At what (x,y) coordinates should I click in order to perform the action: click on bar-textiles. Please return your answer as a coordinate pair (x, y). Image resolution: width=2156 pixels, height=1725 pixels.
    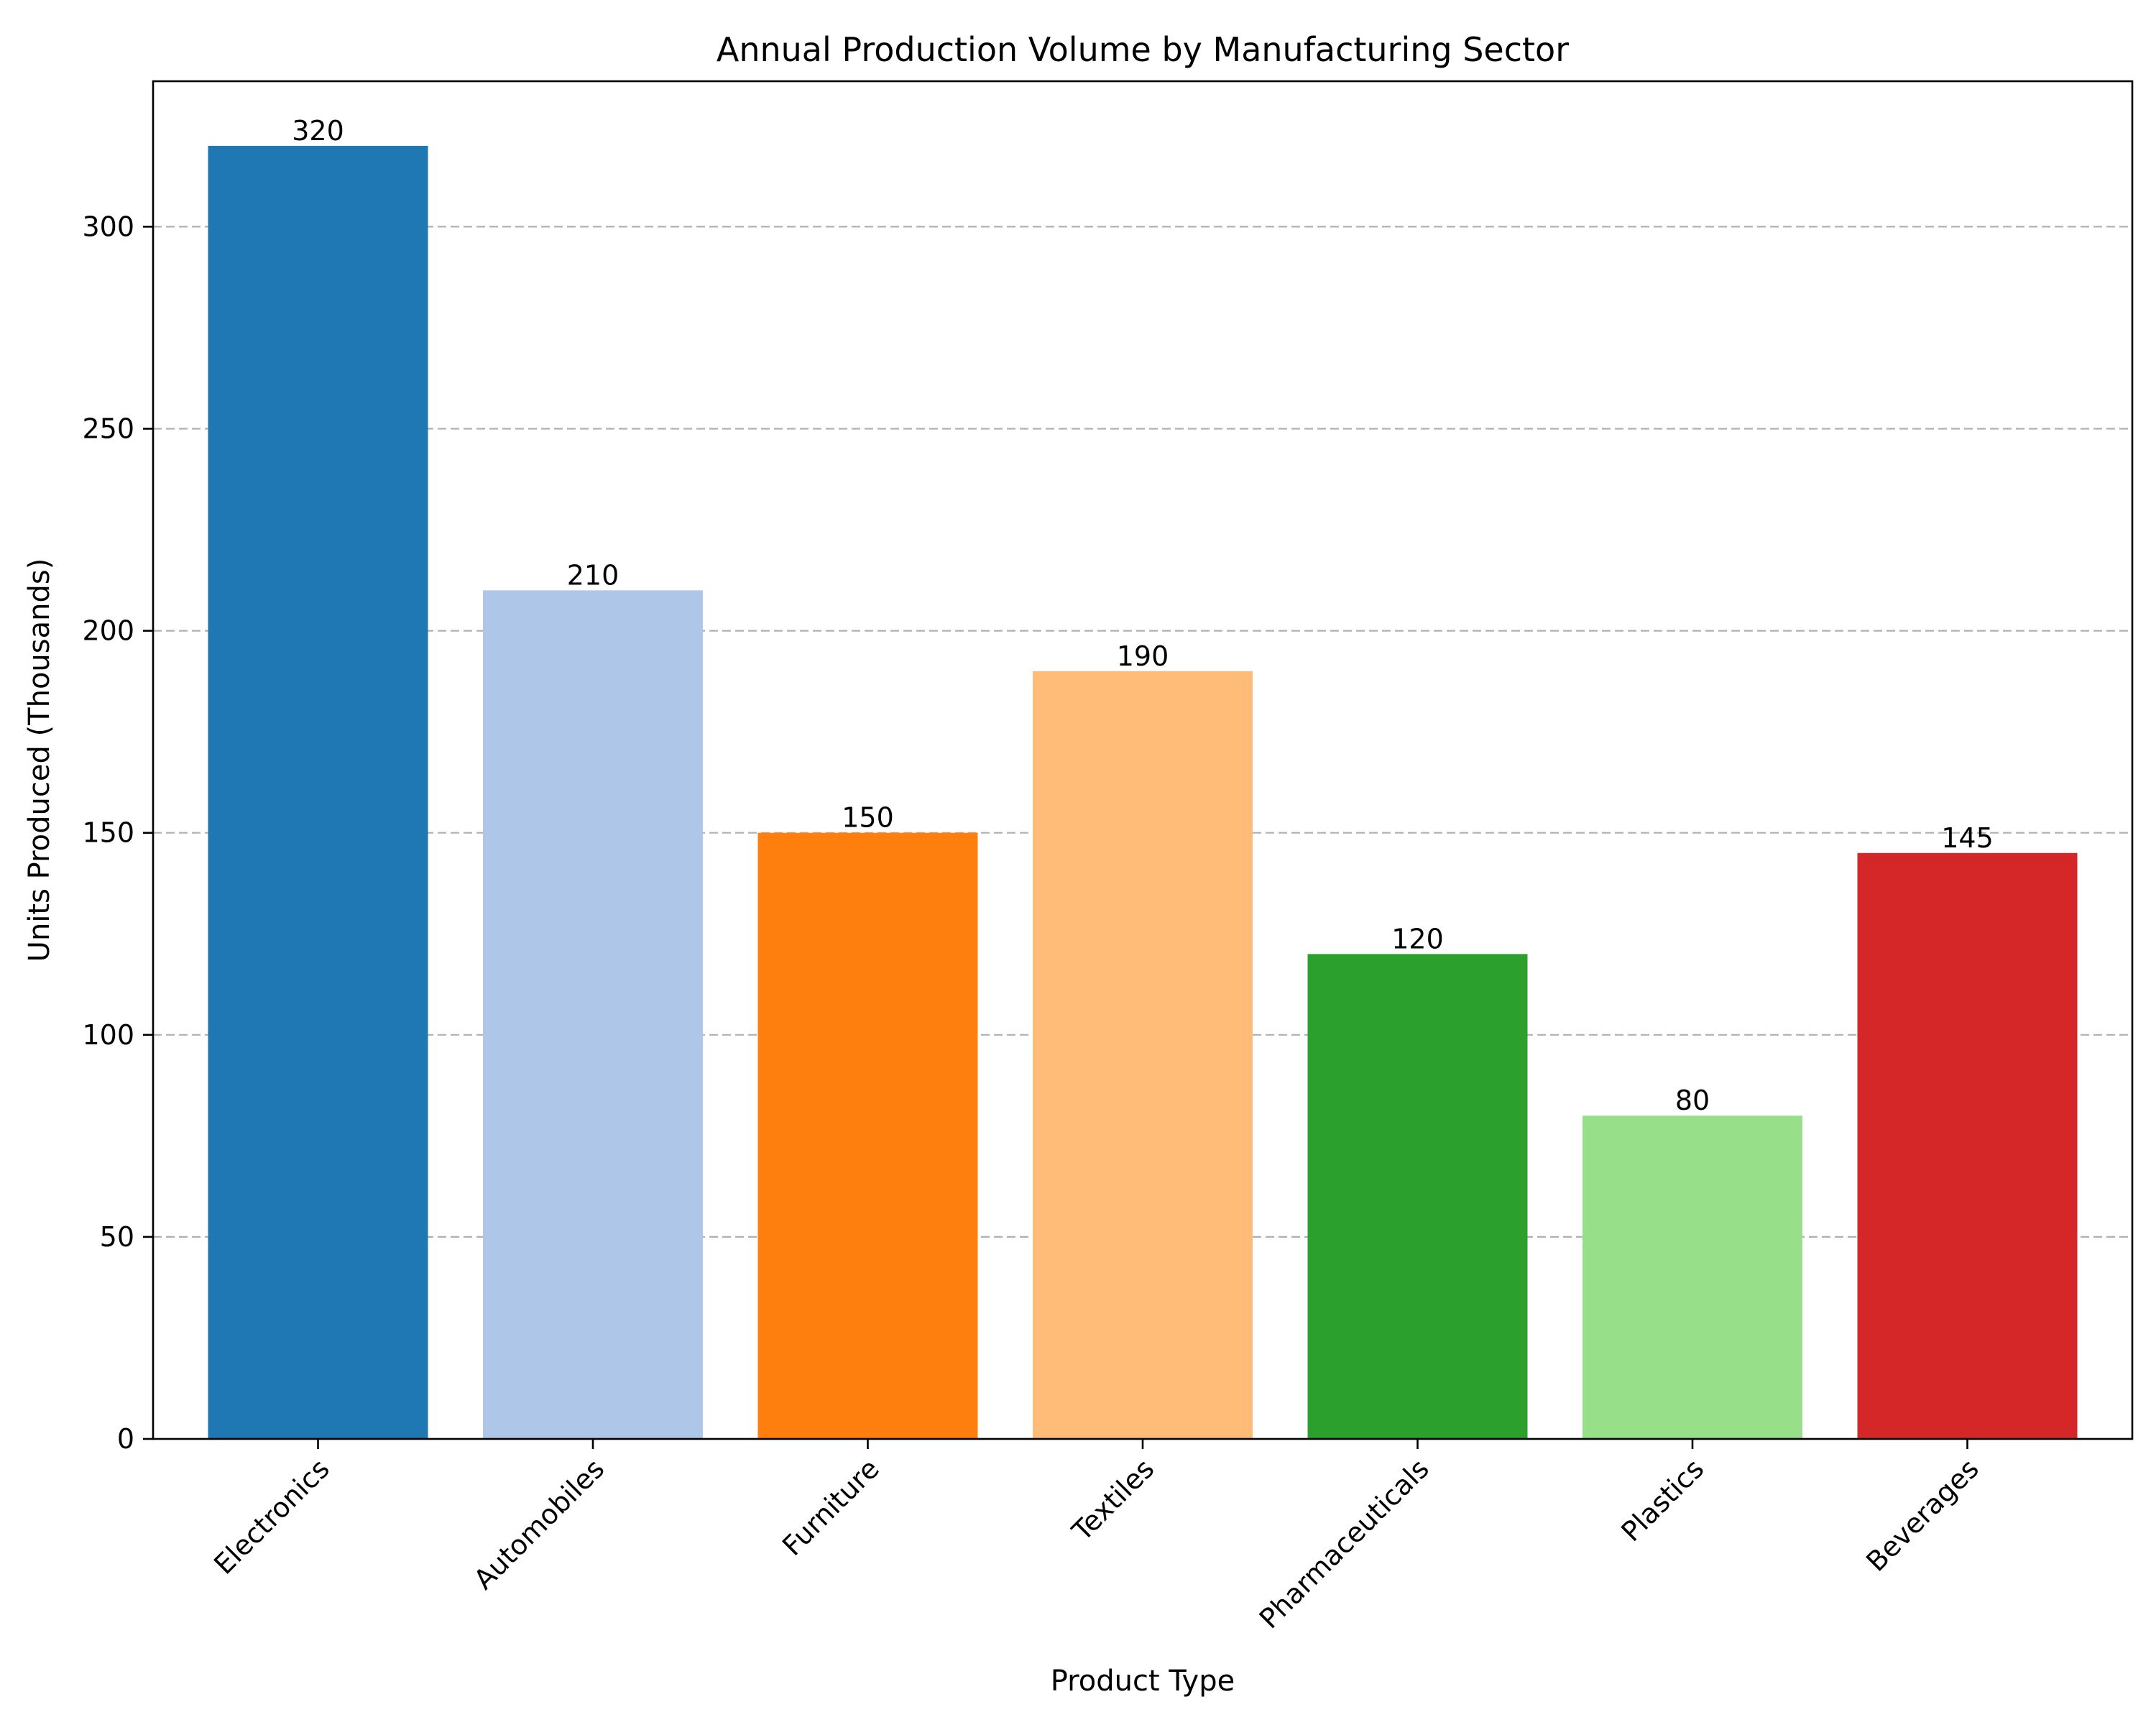
    Looking at the image, I should click on (1143, 1055).